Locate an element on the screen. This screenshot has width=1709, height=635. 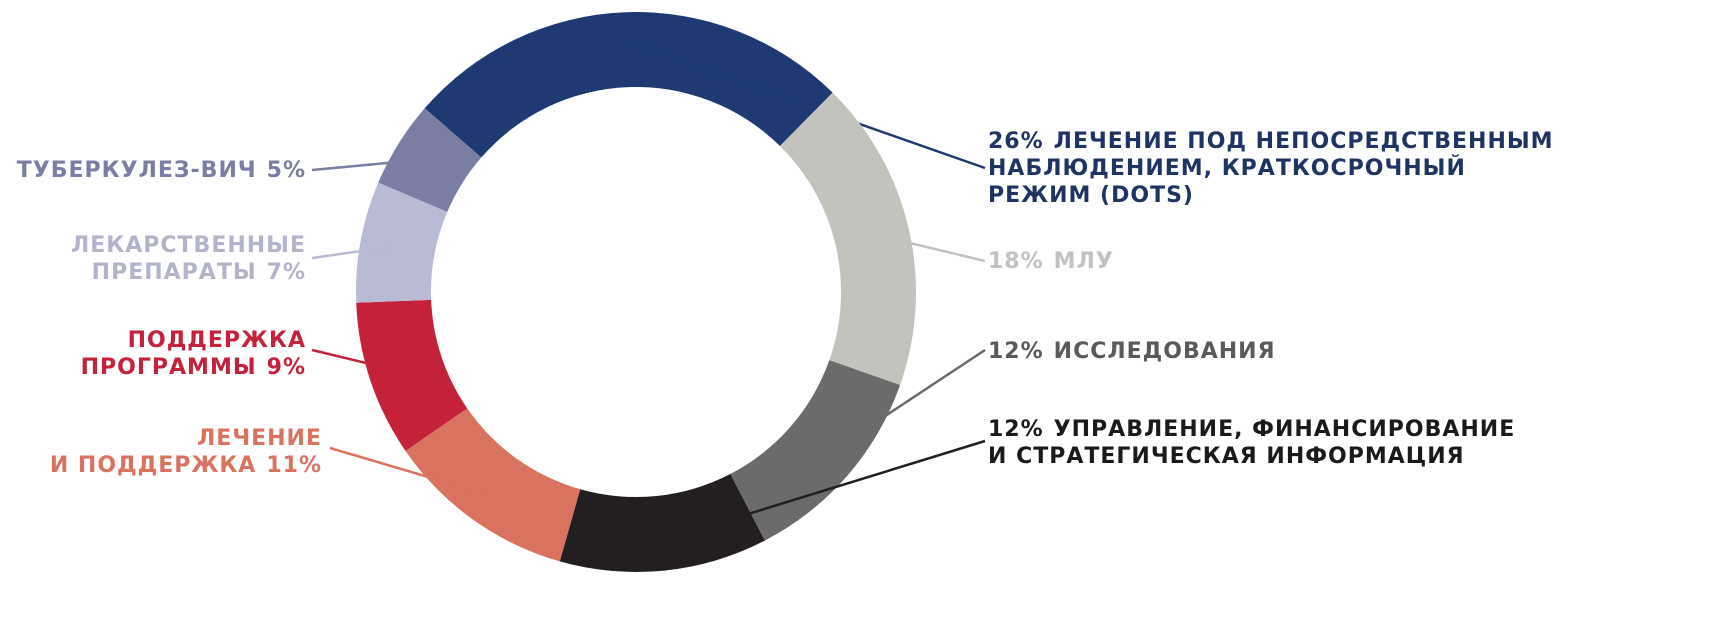
category-label: ЛЕКАРСТВЕННЫЕ ПРЕПАРАТЫ is located at coordinates (188, 259).